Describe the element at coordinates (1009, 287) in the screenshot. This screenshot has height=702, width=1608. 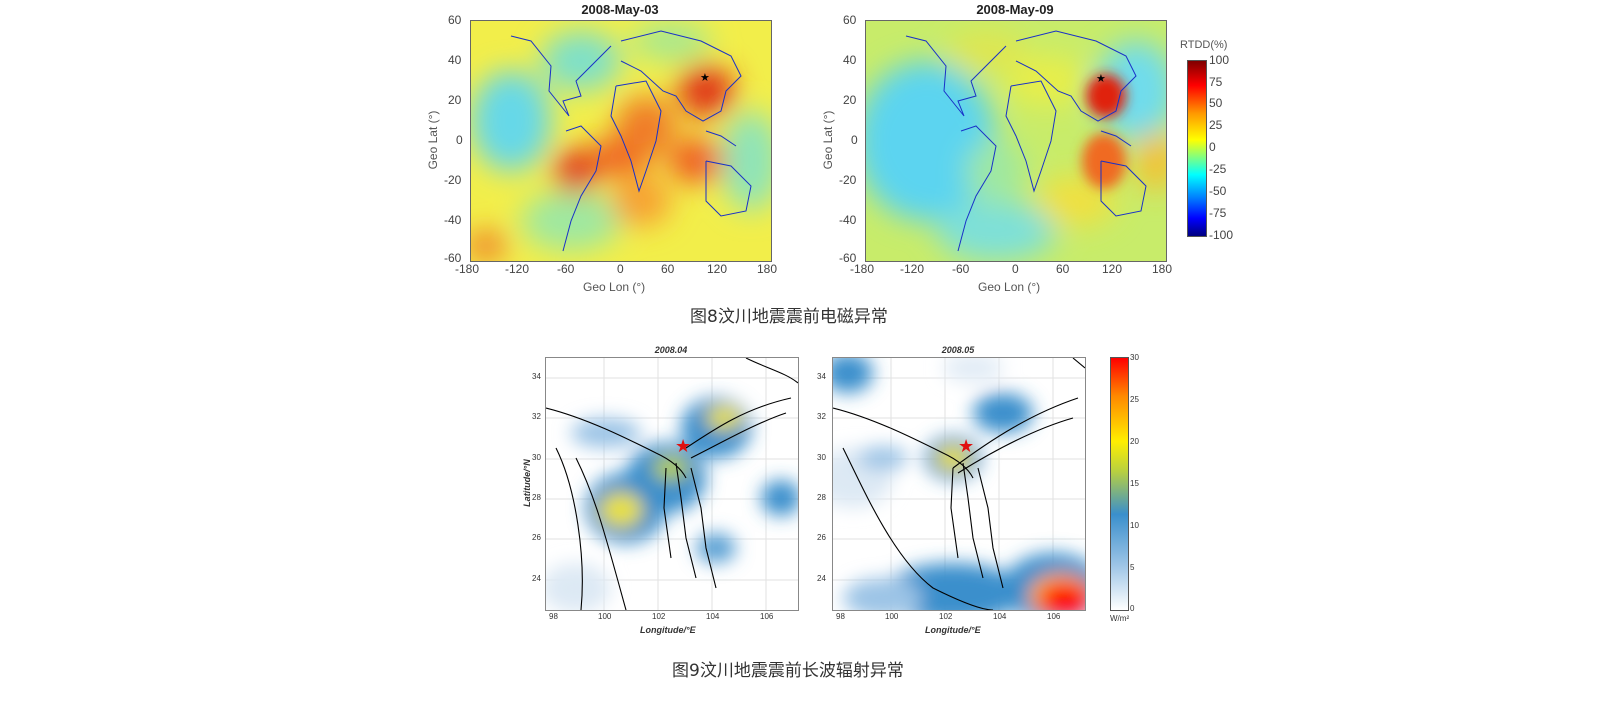
I see `fig8-p2-xlabel: Geo Lon (°)` at that location.